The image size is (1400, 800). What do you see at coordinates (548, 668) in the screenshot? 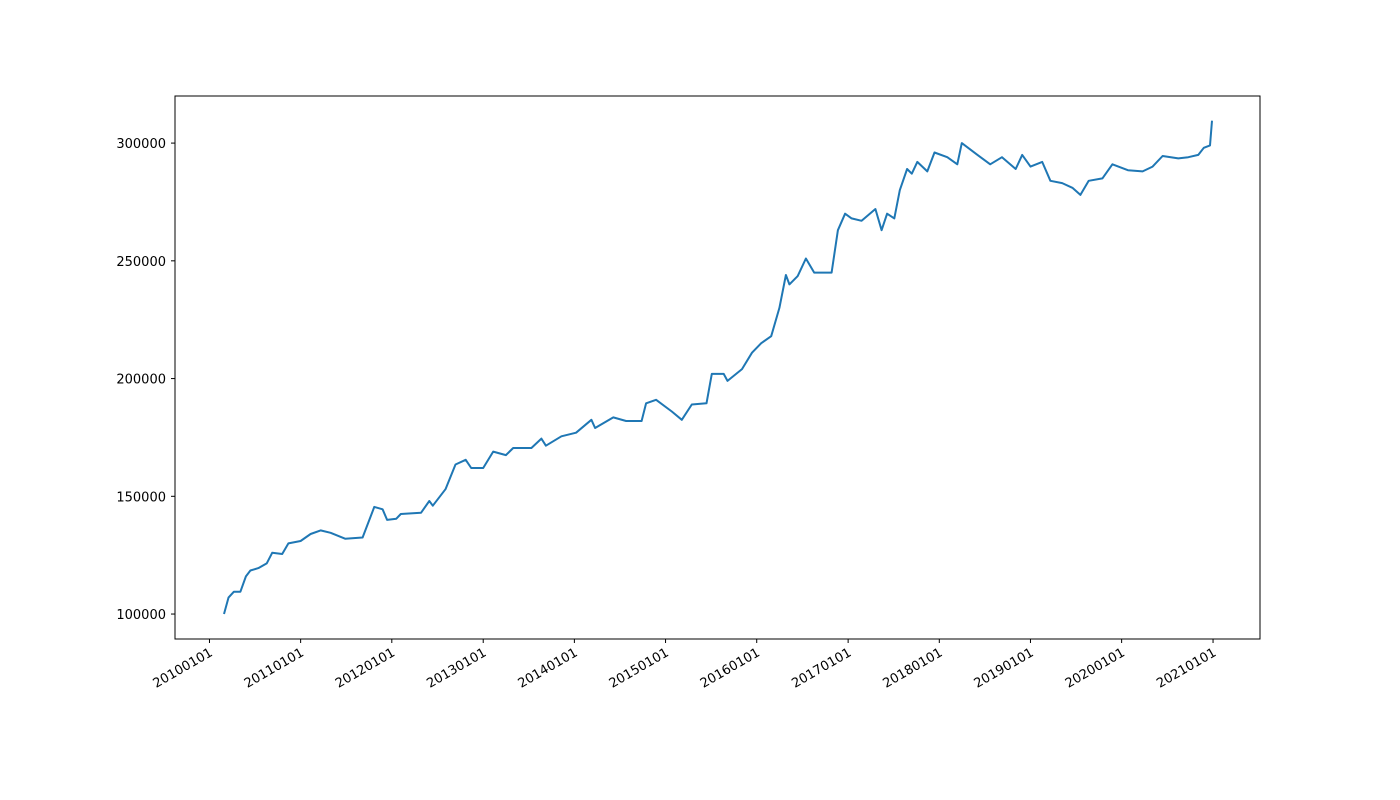
I see `x-tick-label: 20140101` at bounding box center [548, 668].